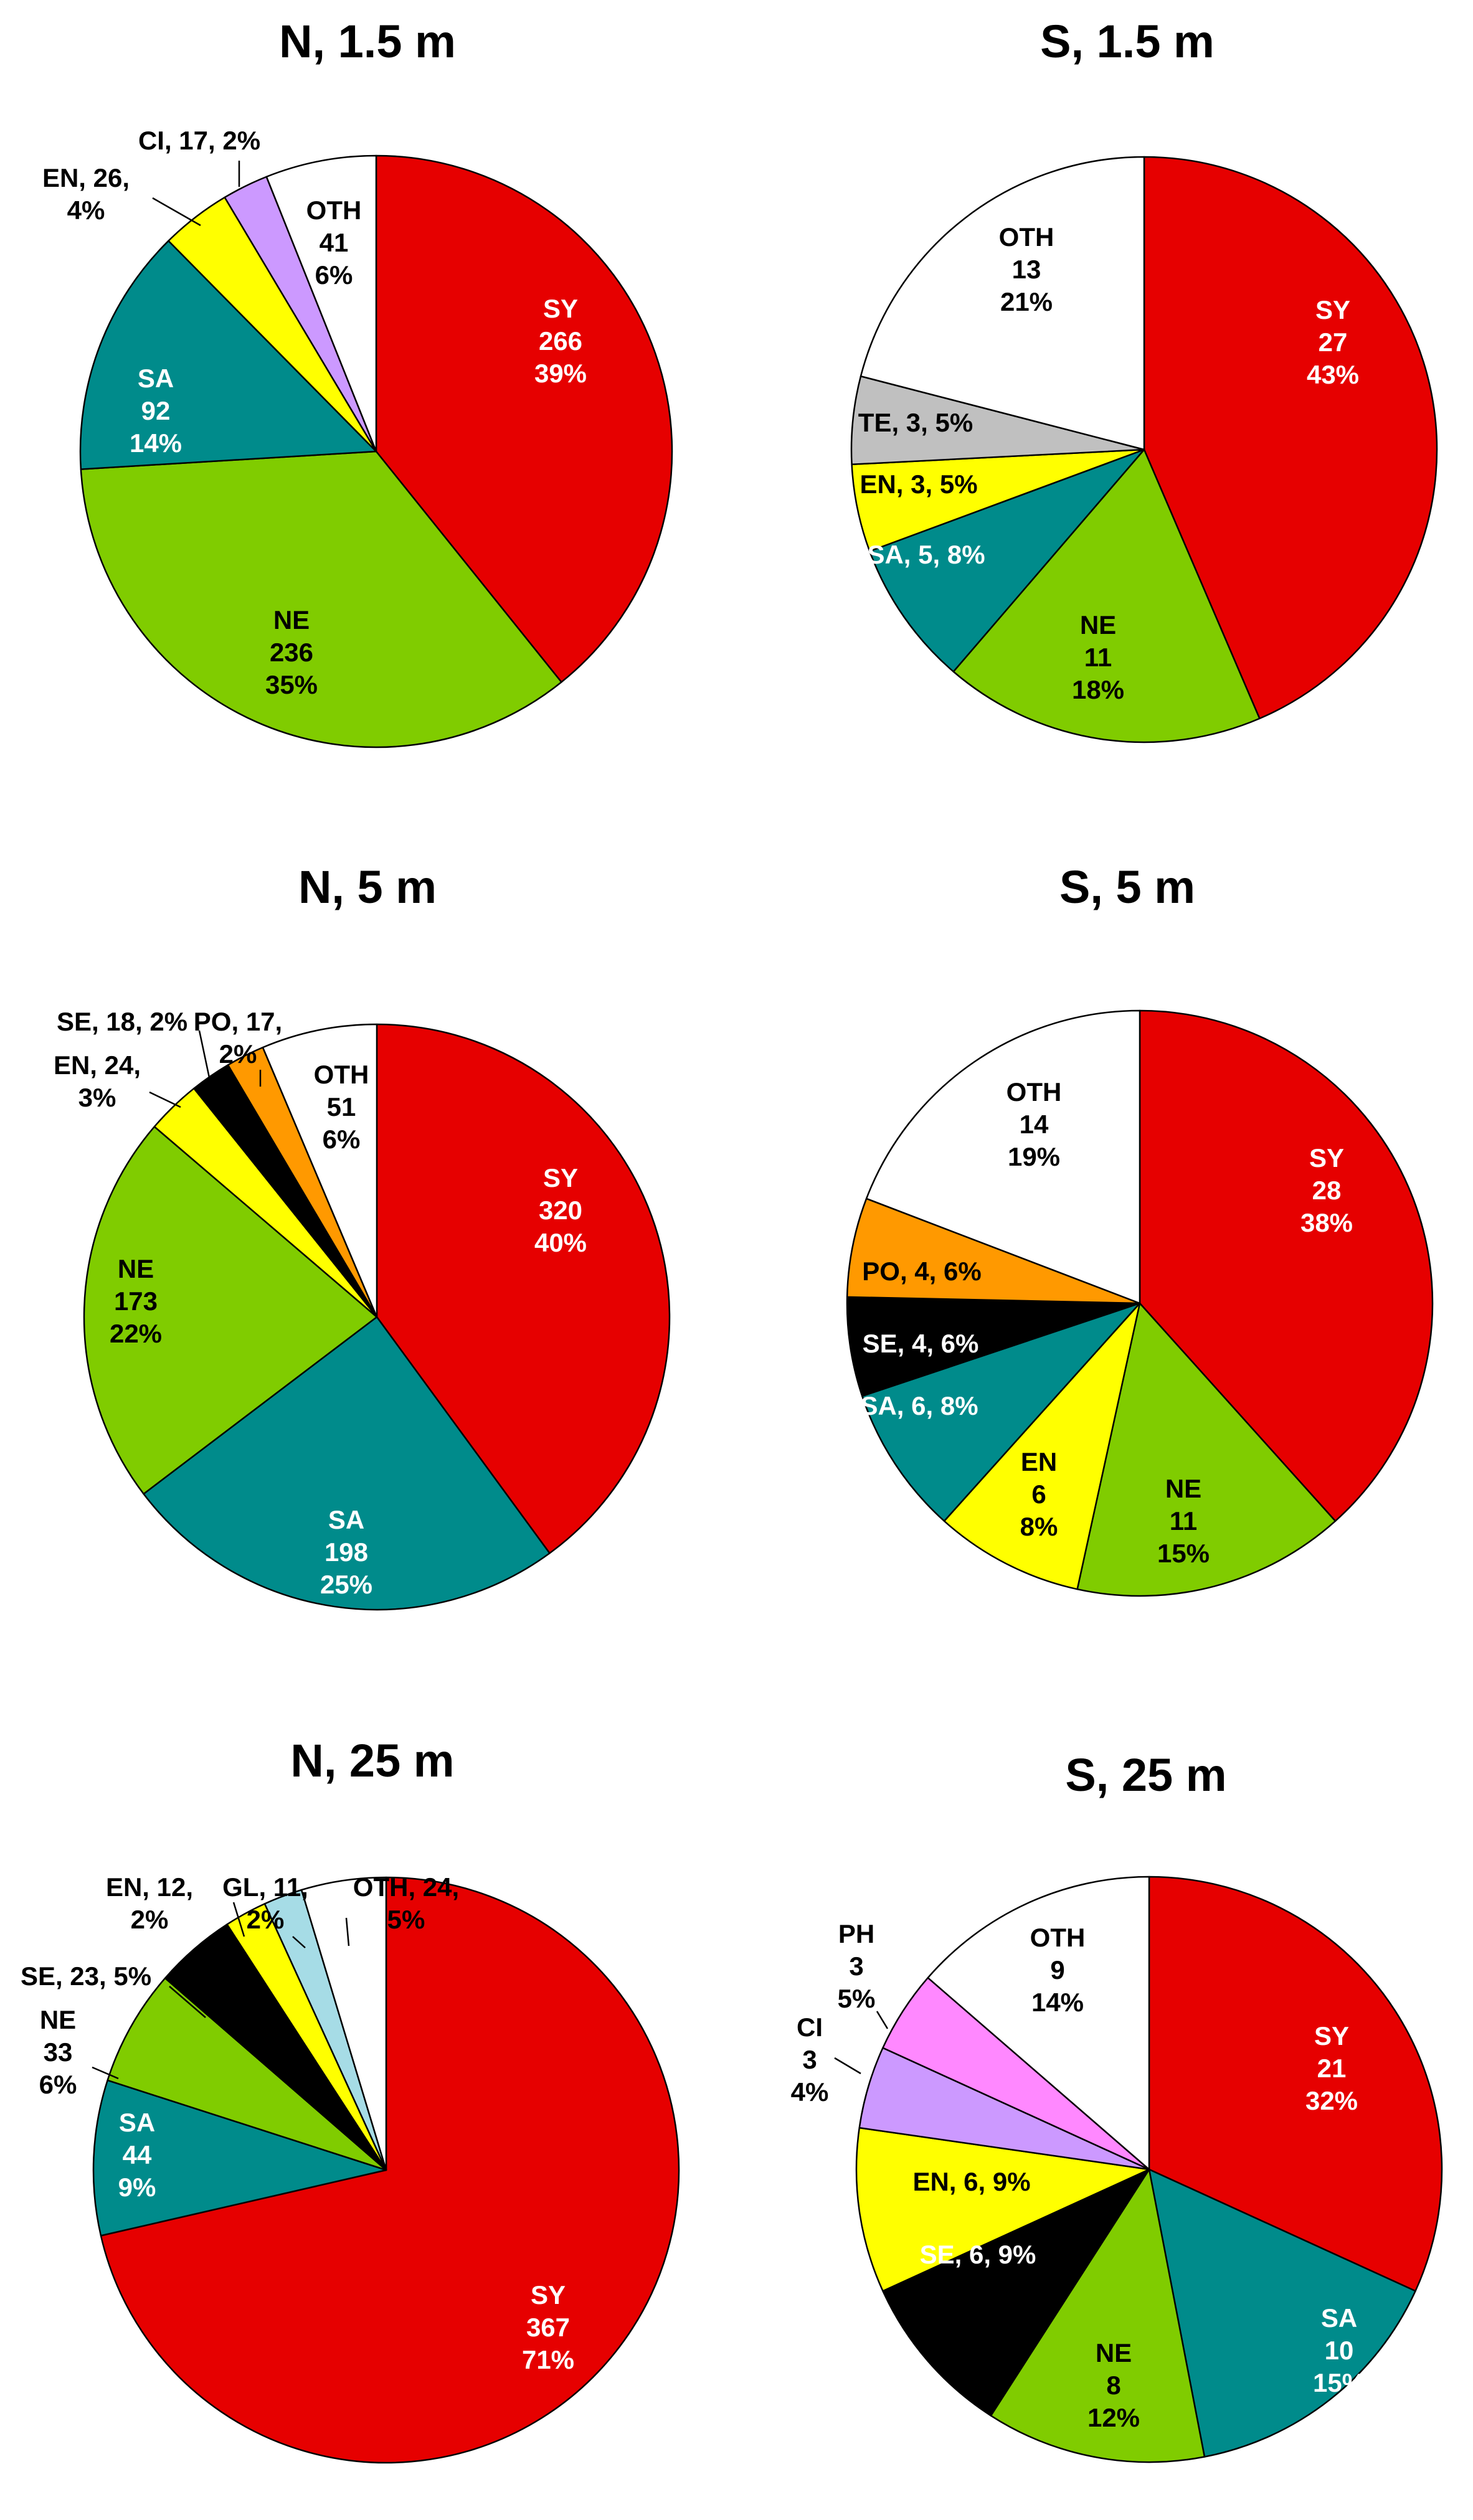  What do you see at coordinates (367, 41) in the screenshot?
I see `chart-title: N, 1.5 m` at bounding box center [367, 41].